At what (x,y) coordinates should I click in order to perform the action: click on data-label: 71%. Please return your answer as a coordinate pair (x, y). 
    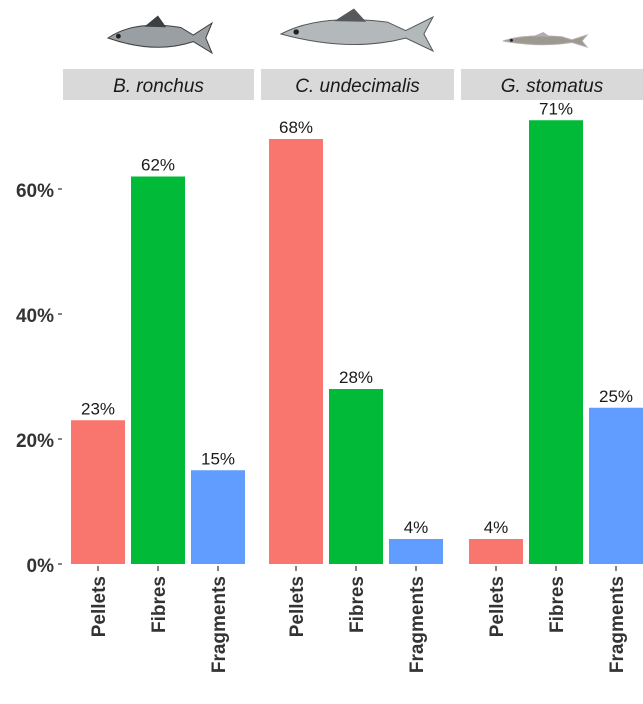
    Looking at the image, I should click on (556, 108).